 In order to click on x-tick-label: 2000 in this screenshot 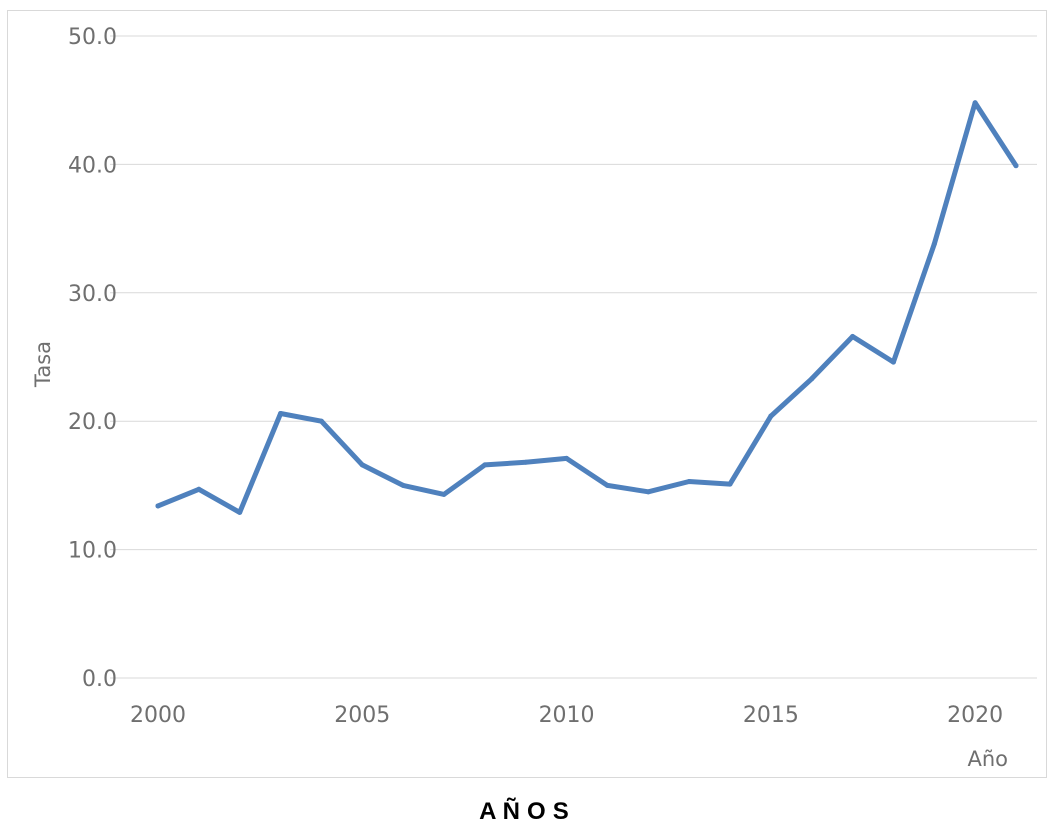, I will do `click(158, 715)`.